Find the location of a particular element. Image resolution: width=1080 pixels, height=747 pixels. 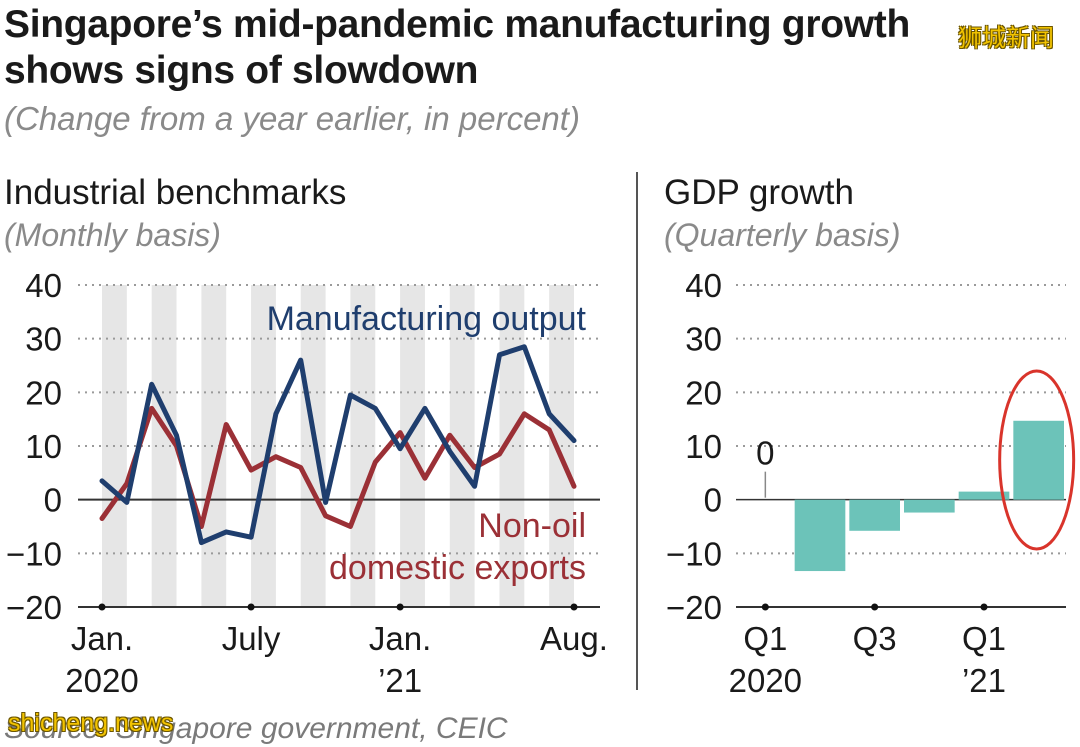

manufacturing-output-label: Manufacturing output is located at coordinates (427, 319).